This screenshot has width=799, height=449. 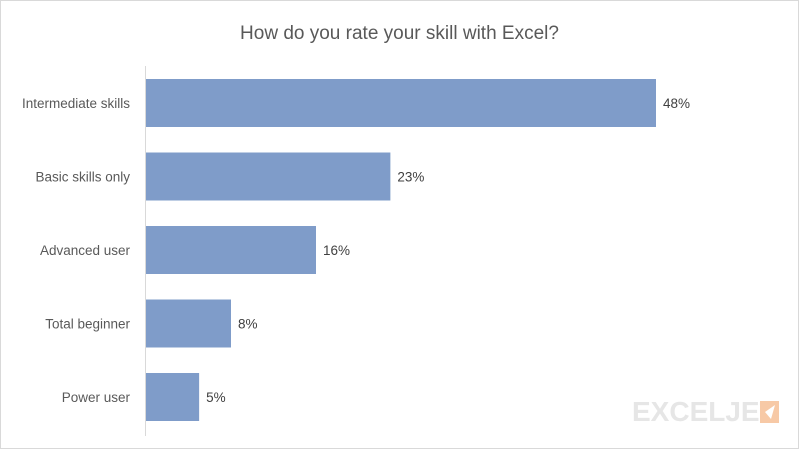 I want to click on data-label-4: 5%, so click(x=216, y=397).